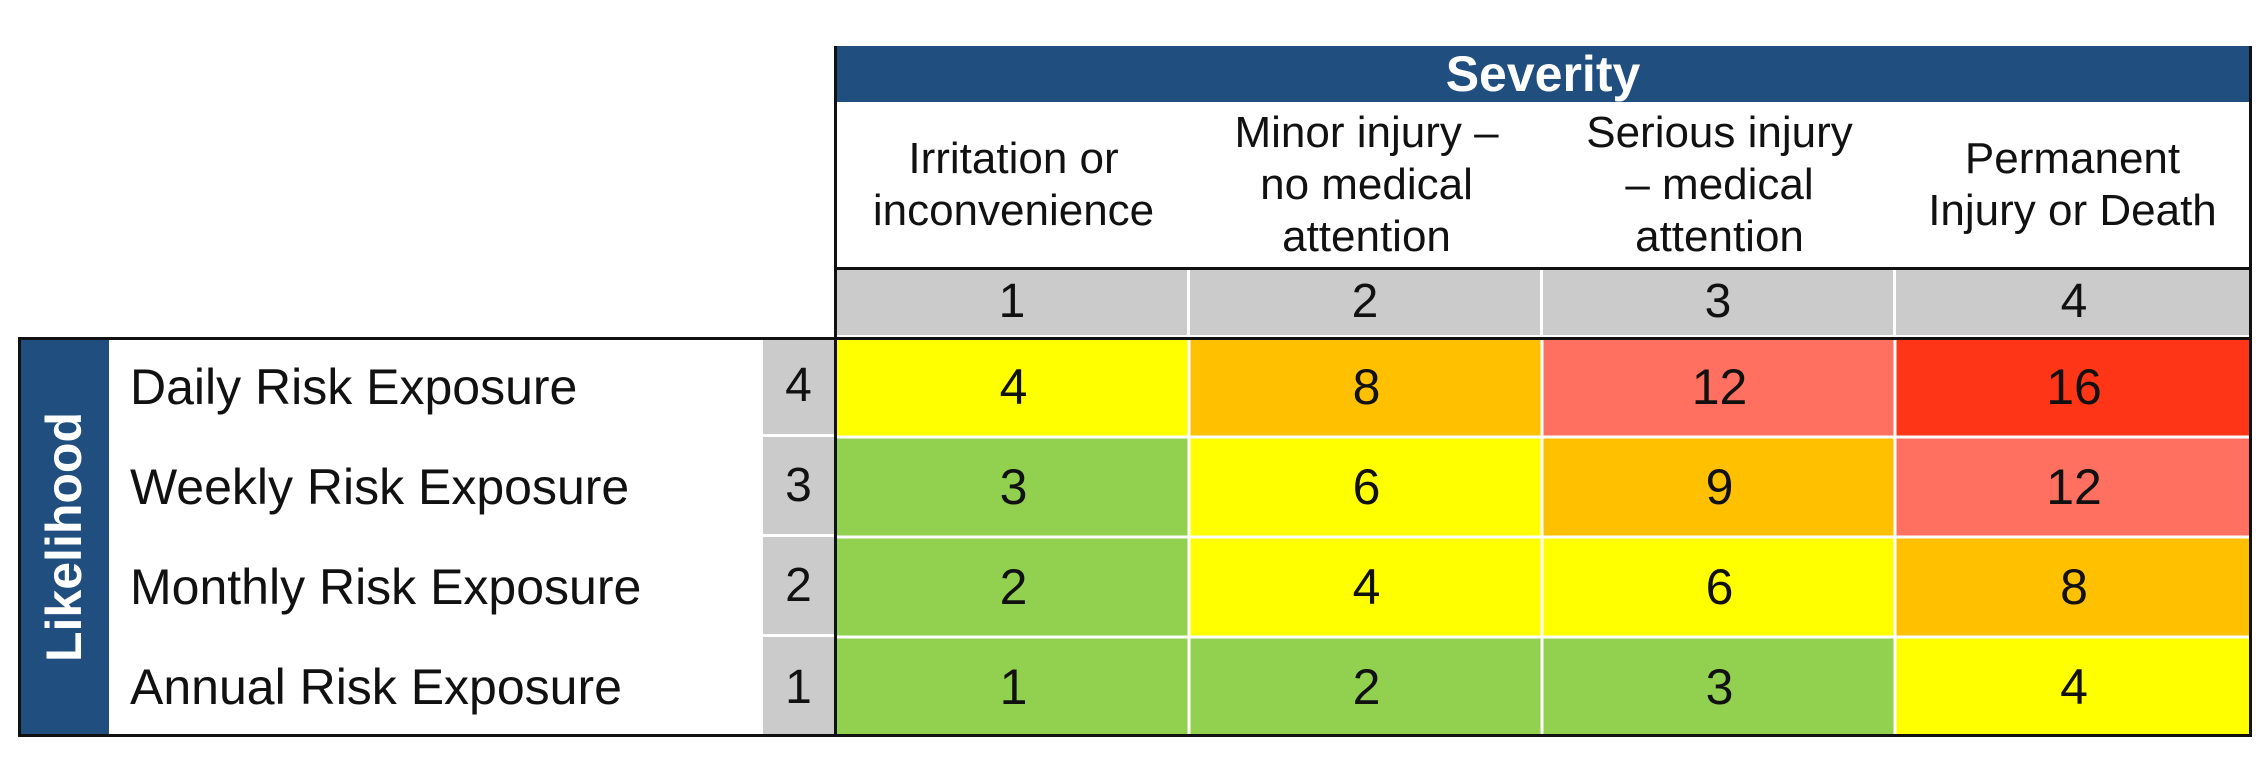 This screenshot has height=757, width=2266. I want to click on severity-score-1: 1, so click(1013, 301).